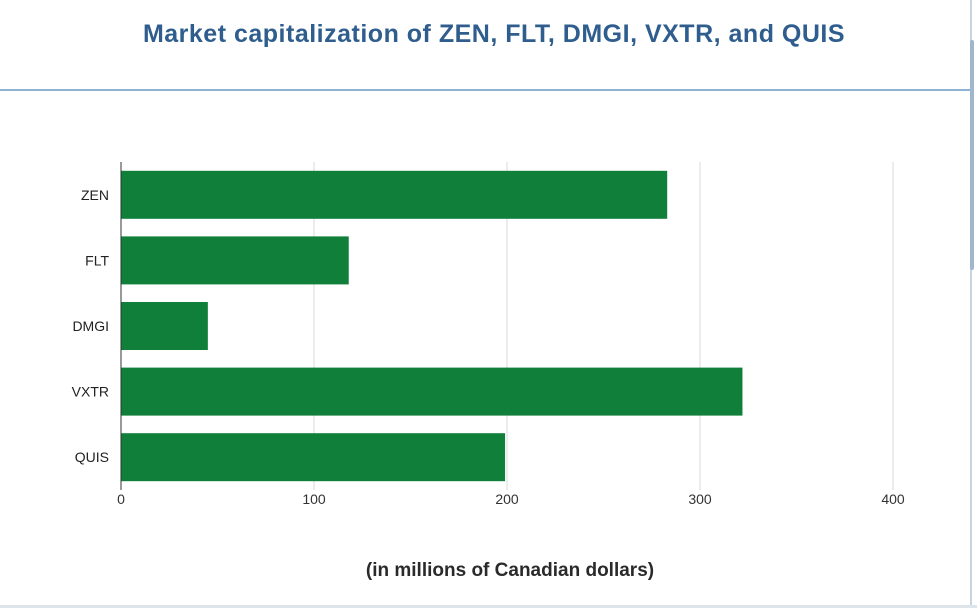 This screenshot has width=977, height=608. I want to click on y-tick-label-zen: ZEN, so click(95, 195).